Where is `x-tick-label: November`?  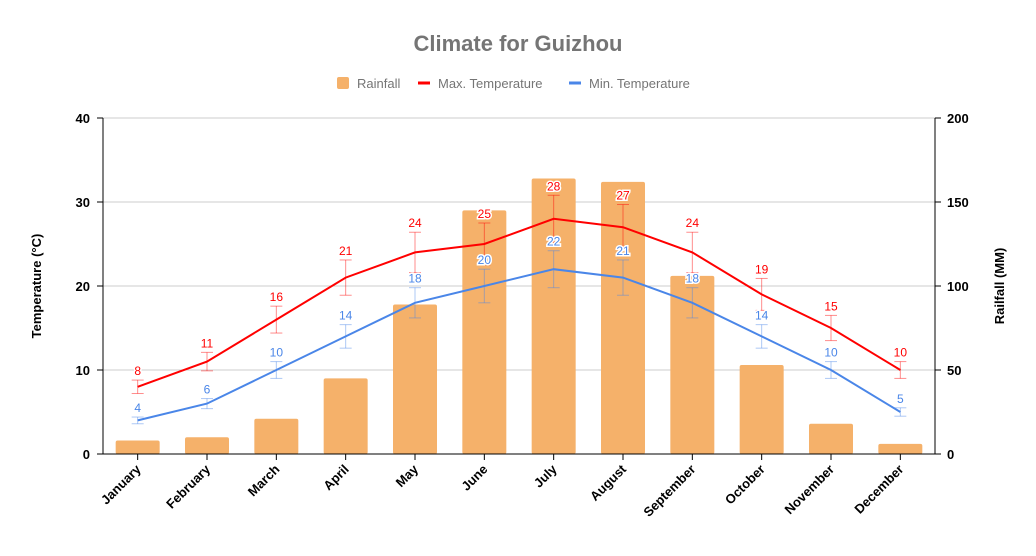
x-tick-label: November is located at coordinates (810, 490).